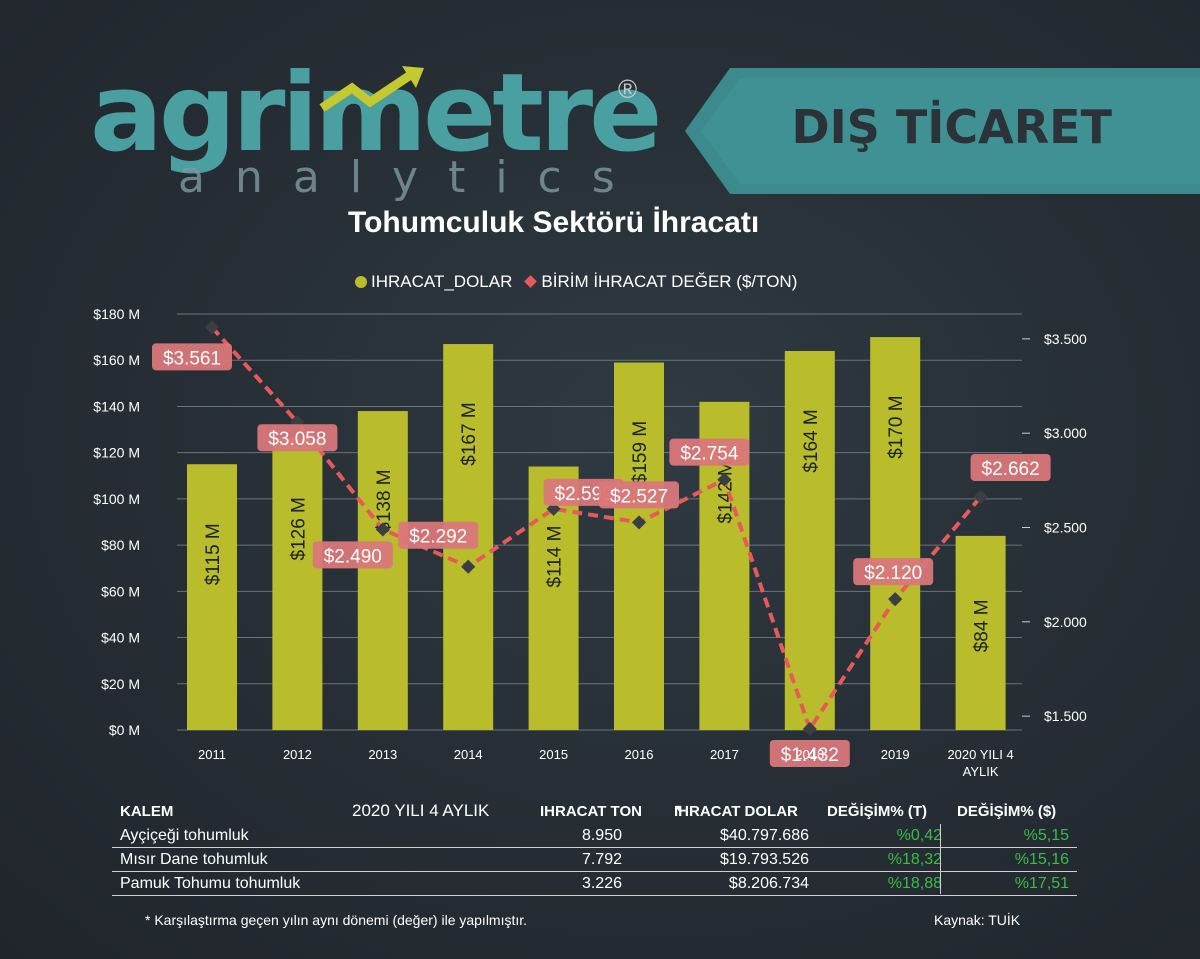 This screenshot has height=959, width=1200. What do you see at coordinates (951, 127) in the screenshot?
I see `banner-title: DIŞ TİCARET` at bounding box center [951, 127].